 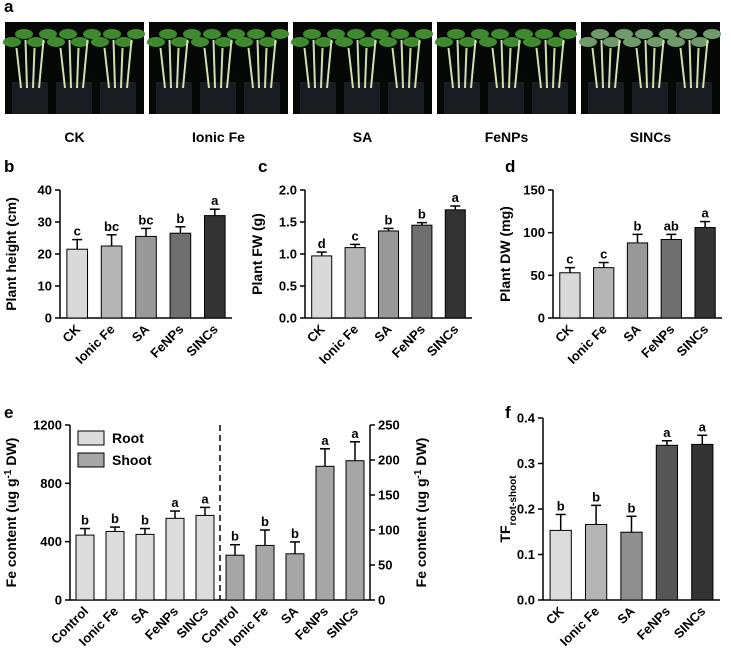 I want to click on panel-letter: d, so click(x=510, y=166).